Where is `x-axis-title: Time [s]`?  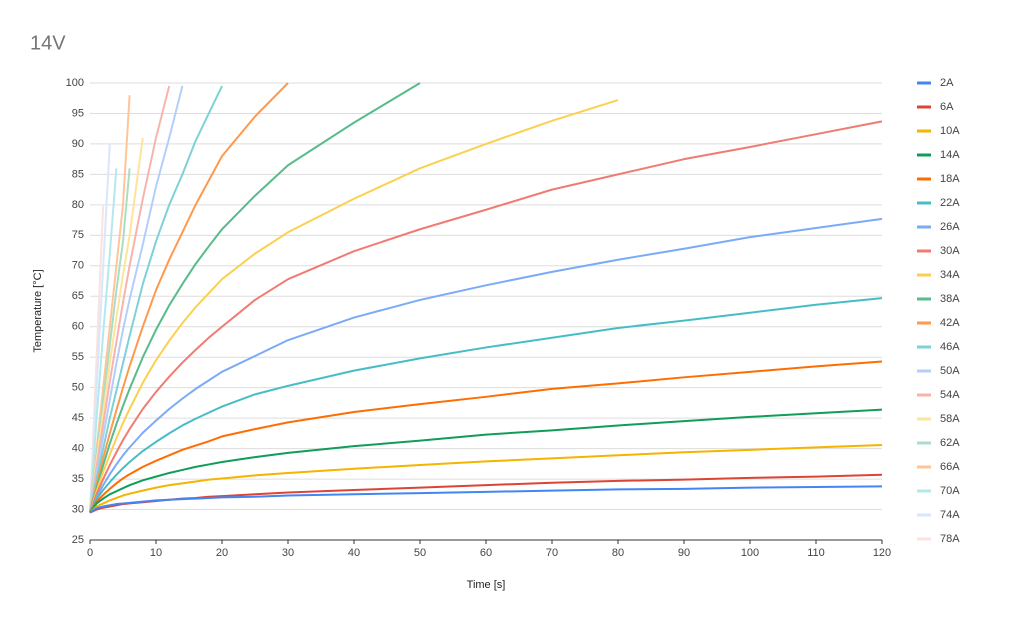 x-axis-title: Time [s] is located at coordinates (486, 585).